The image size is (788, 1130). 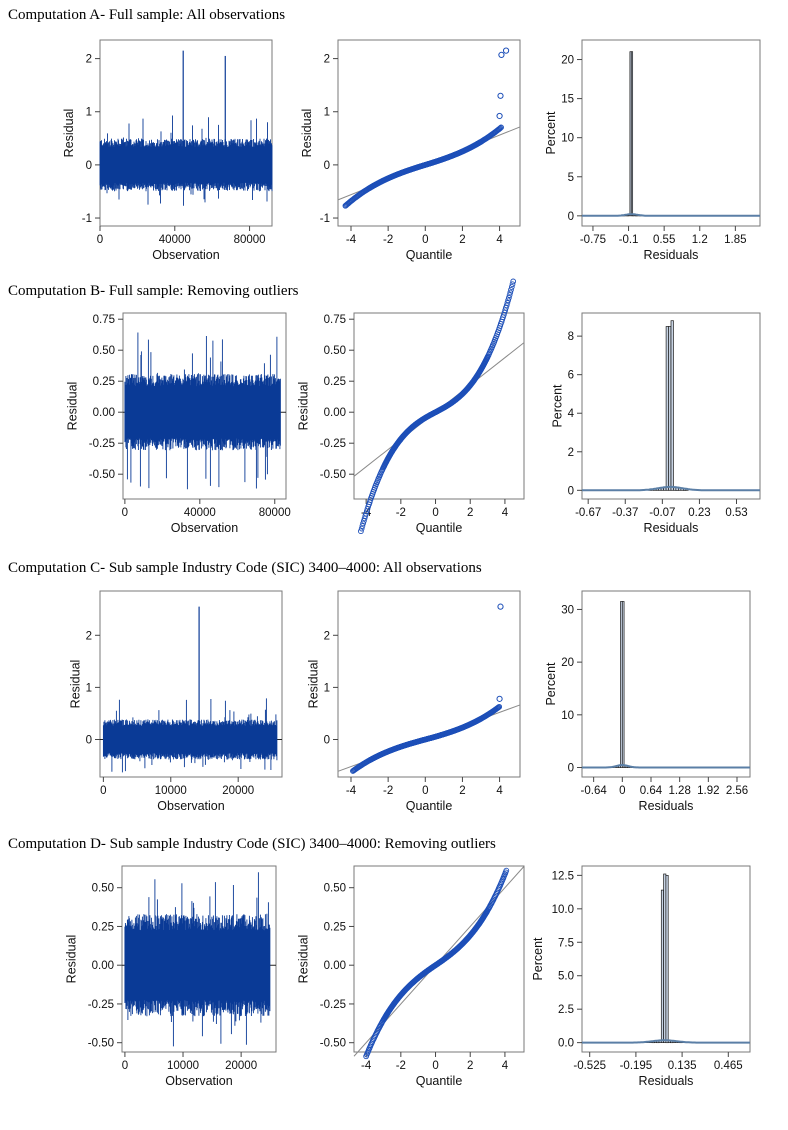 I want to click on y-tick-label: 0.0, so click(x=566, y=1044).